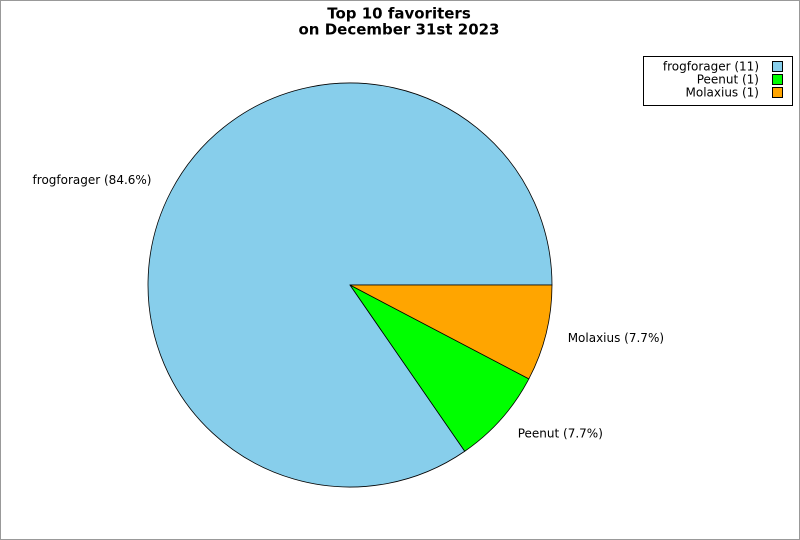  What do you see at coordinates (711, 67) in the screenshot?
I see `legend-label: frogforager (11)` at bounding box center [711, 67].